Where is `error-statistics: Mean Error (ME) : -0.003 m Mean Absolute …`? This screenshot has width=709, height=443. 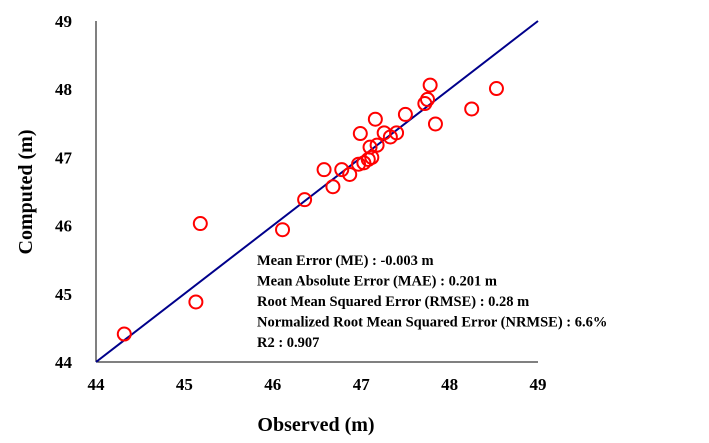
error-statistics: Mean Error (ME) : -0.003 m Mean Absolute … is located at coordinates (432, 302).